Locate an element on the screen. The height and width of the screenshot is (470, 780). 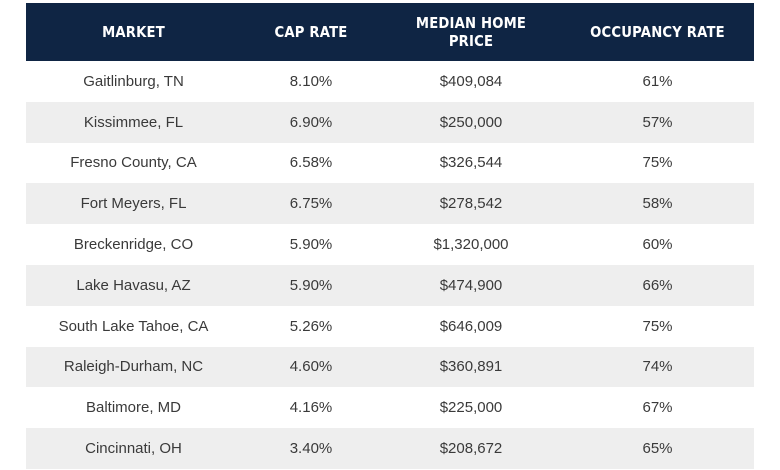
cell-market: Lake Havasu, AZ is located at coordinates (133, 285).